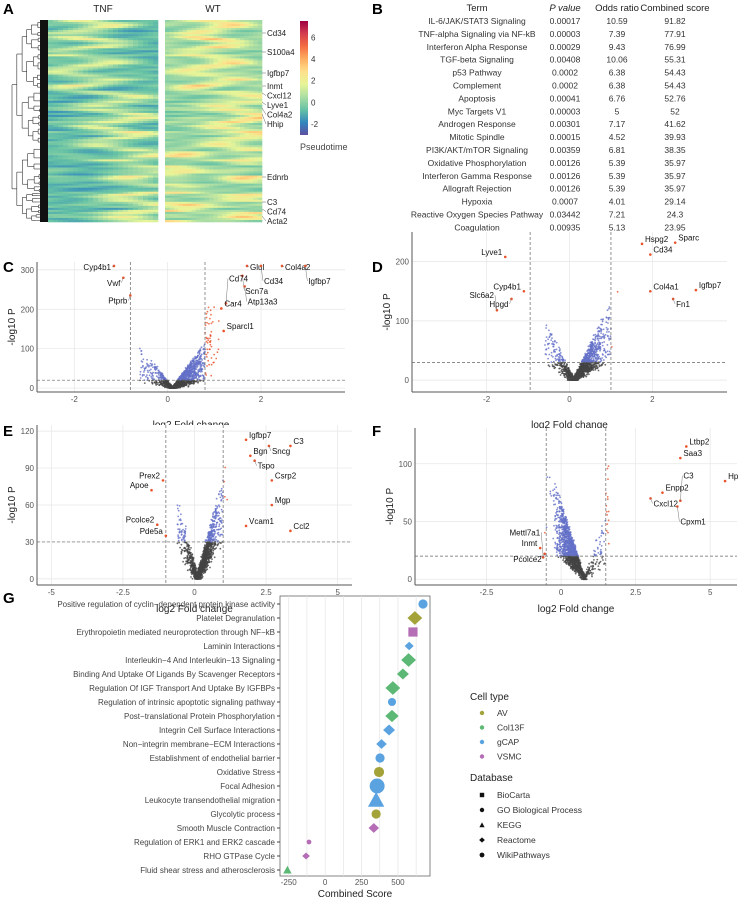  Describe the element at coordinates (477, 202) in the screenshot. I see `term-cell: Hypoxia` at that location.